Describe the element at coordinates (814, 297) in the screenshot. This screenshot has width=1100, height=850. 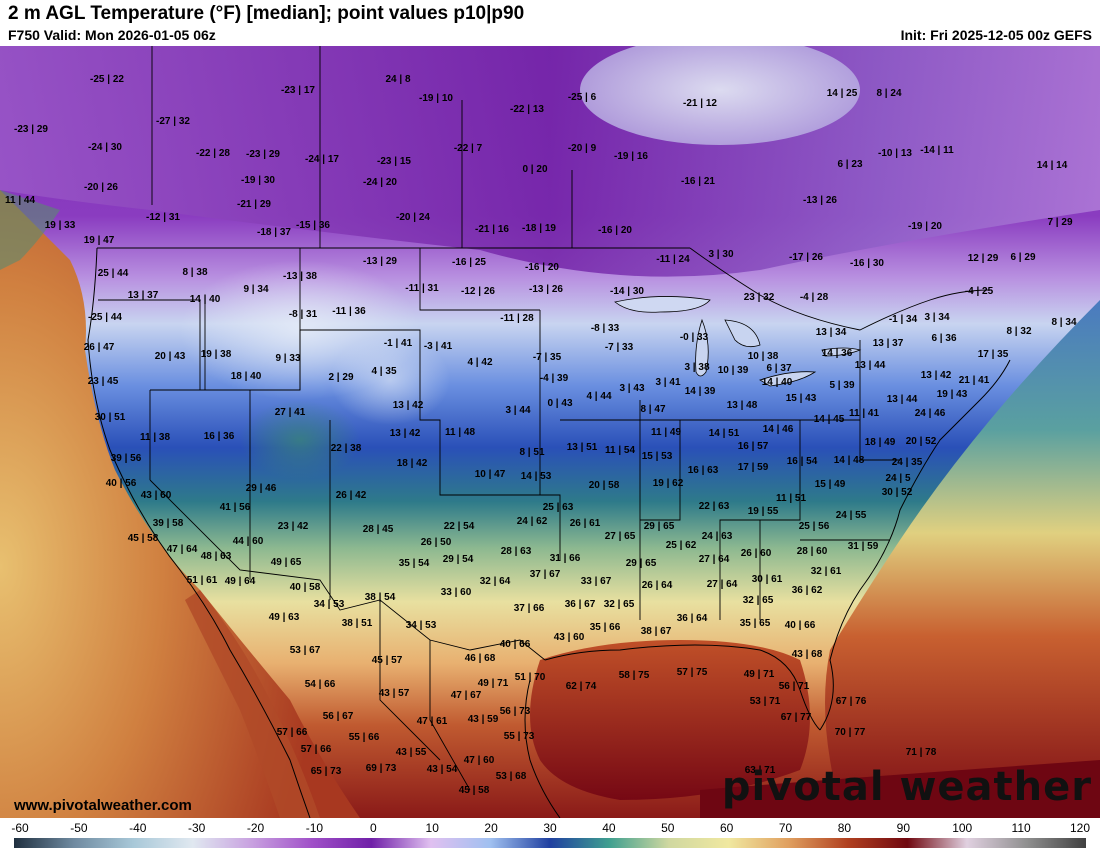
I see `point-value: -4 | 28` at that location.